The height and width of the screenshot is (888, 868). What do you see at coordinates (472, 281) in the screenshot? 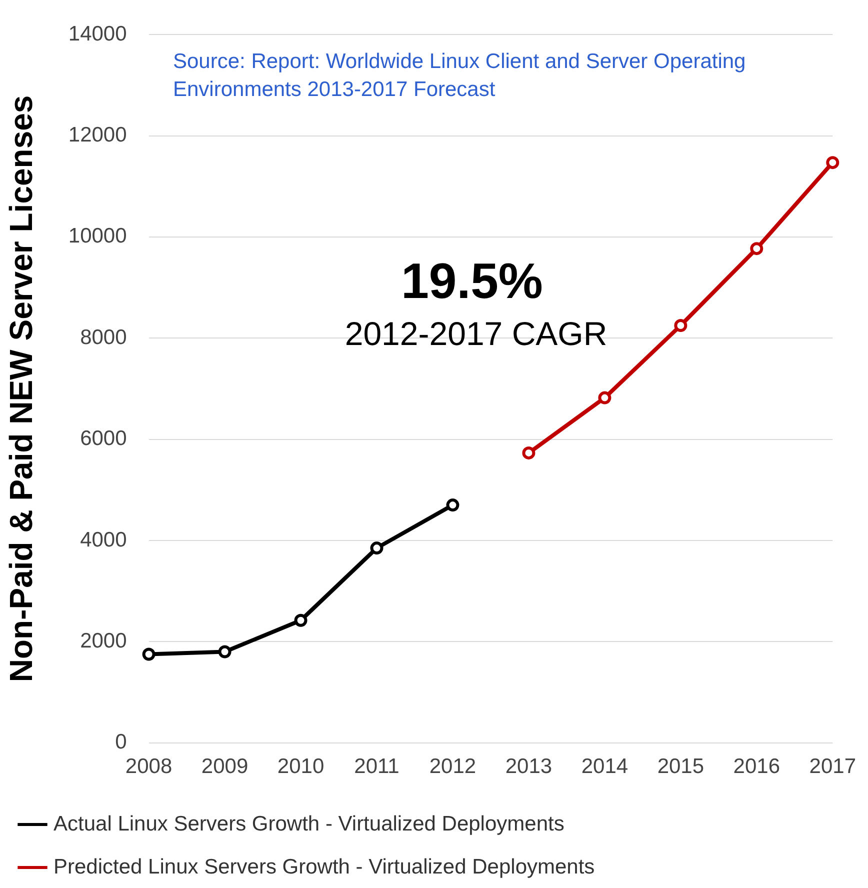
I see `annotation: 19.5%` at bounding box center [472, 281].